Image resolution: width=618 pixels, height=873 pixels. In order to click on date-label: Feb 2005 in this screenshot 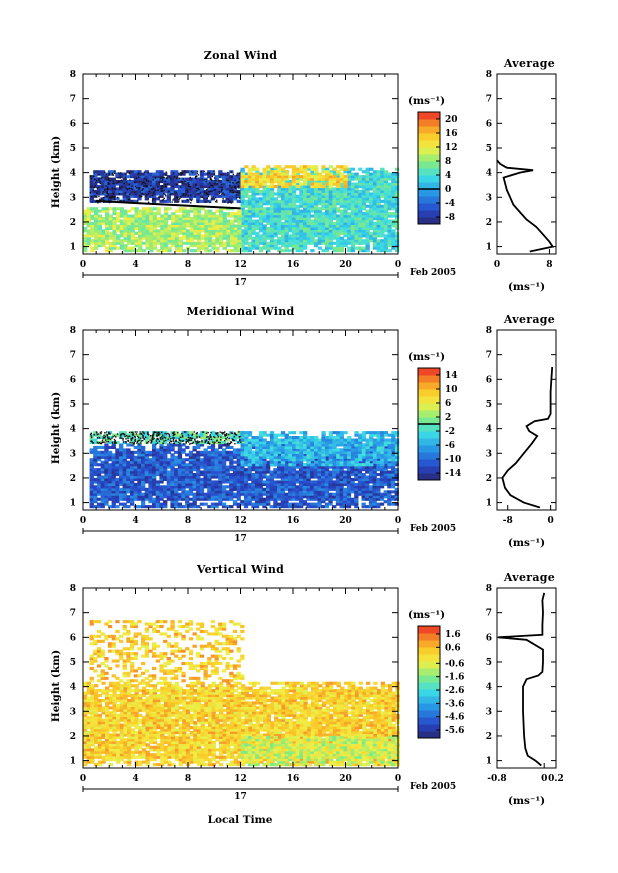, I will do `click(433, 273)`.